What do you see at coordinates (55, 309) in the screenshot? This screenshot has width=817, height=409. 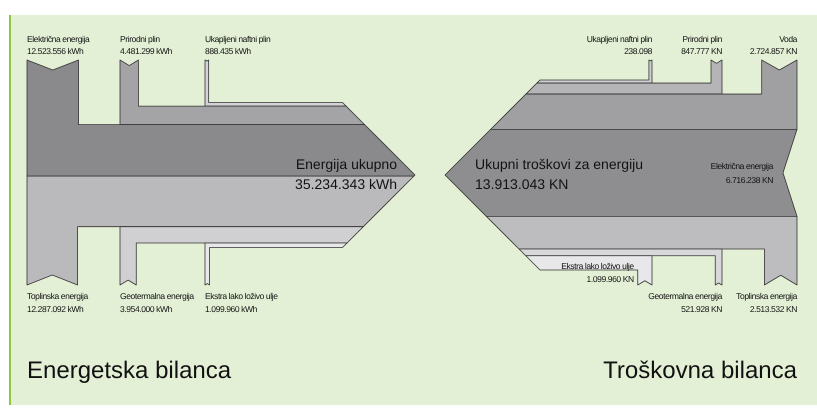 I see `data-label: 12.287.092 kWh` at bounding box center [55, 309].